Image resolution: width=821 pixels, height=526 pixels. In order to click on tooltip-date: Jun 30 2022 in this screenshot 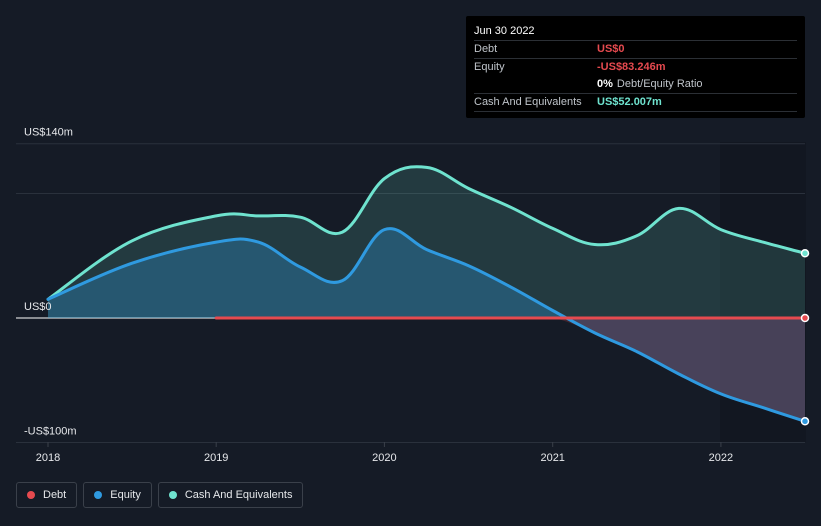, I will do `click(504, 31)`.